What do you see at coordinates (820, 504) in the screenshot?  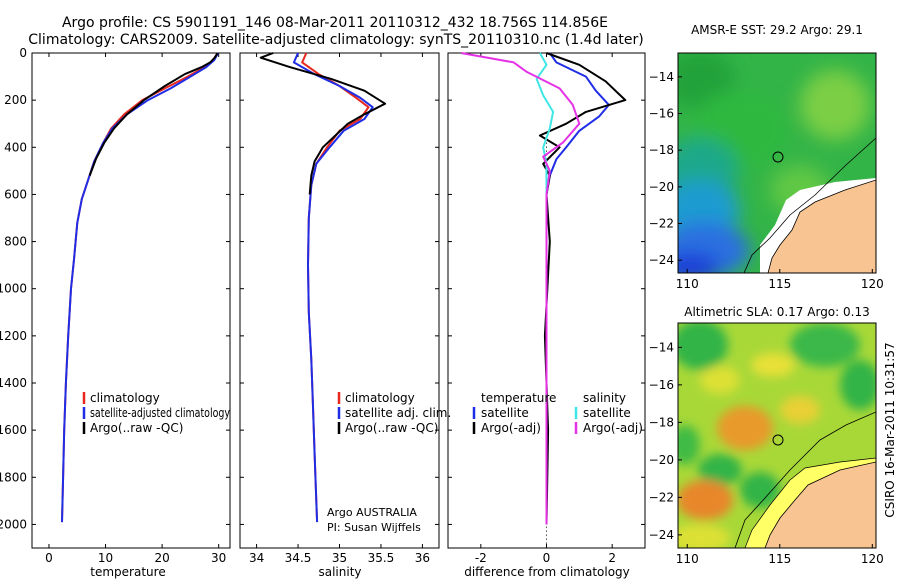 I see `sla-land-australia` at bounding box center [820, 504].